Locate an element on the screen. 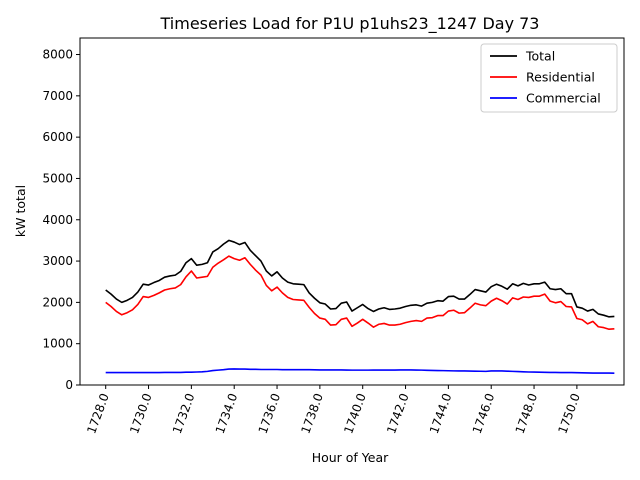 This screenshot has height=480, width=640. legend-box is located at coordinates (549, 78).